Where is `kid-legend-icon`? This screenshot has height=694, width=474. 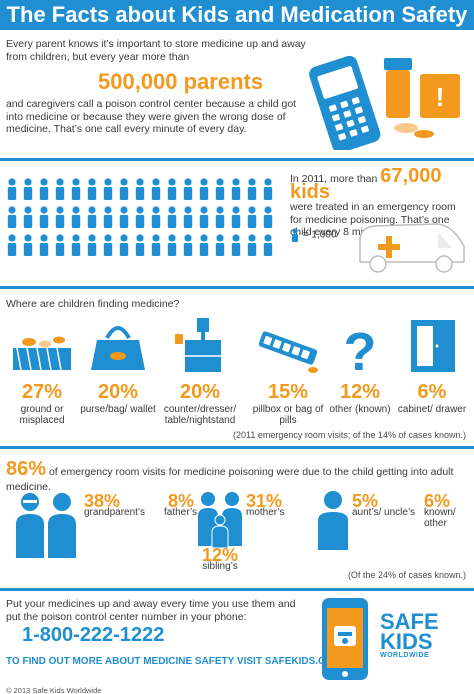 kid-legend-icon is located at coordinates (295, 235).